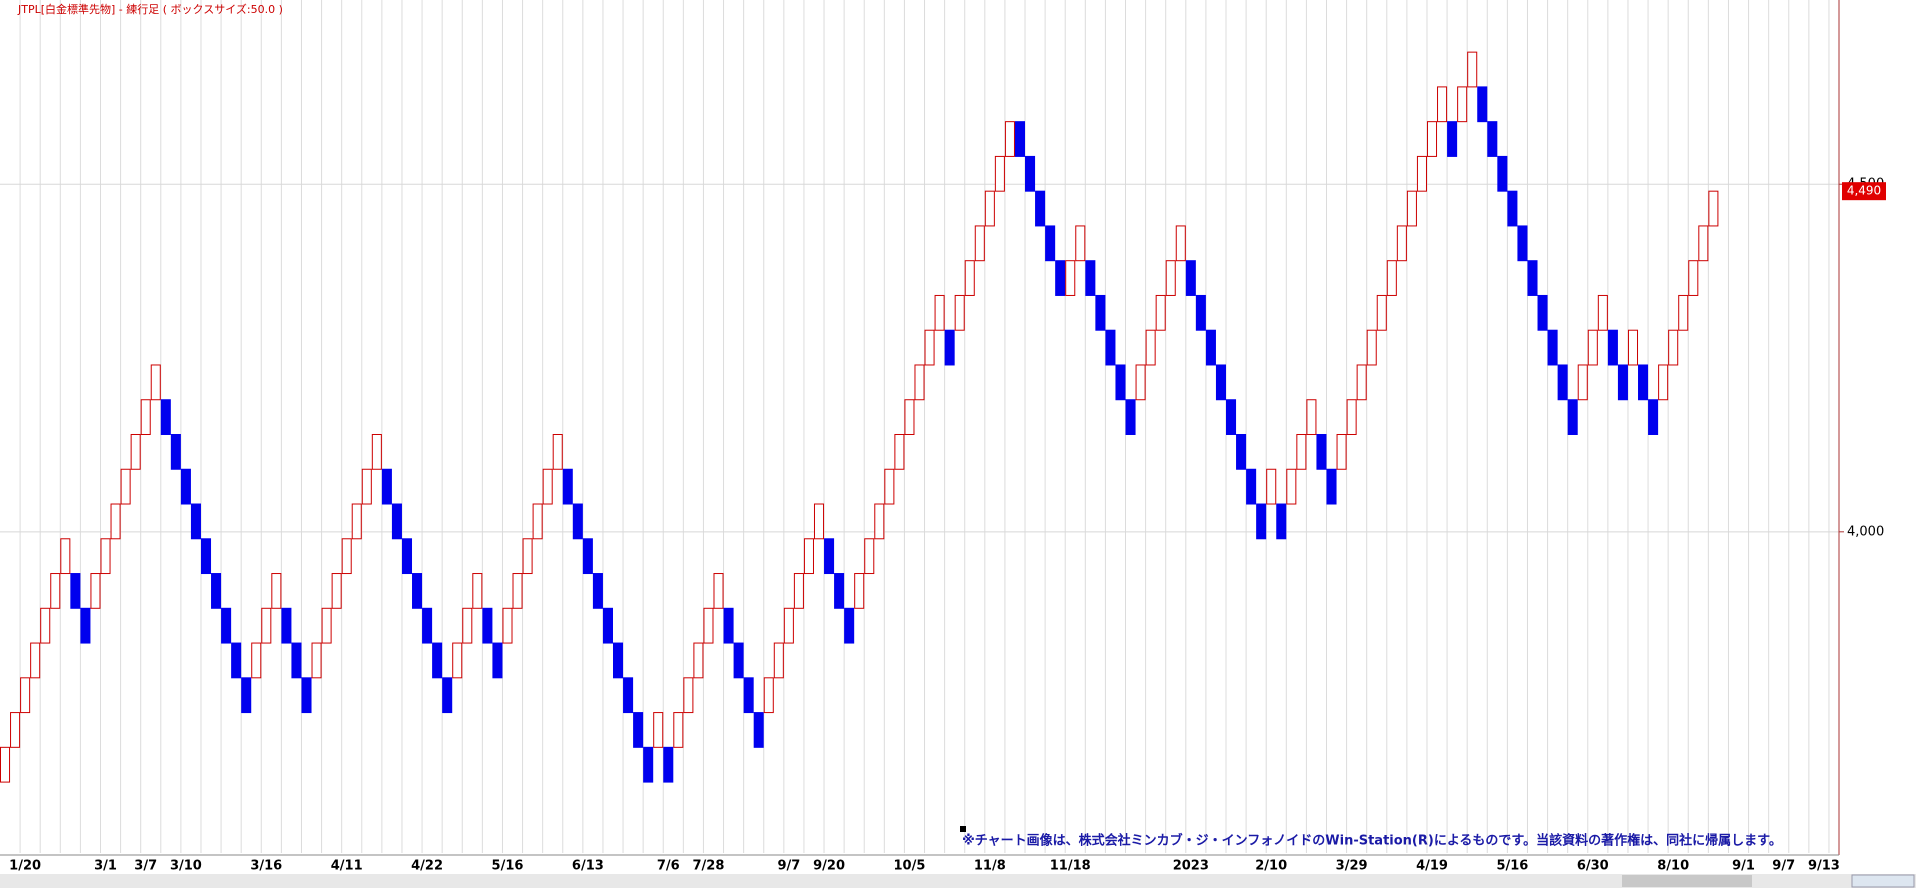 Image resolution: width=1916 pixels, height=888 pixels. What do you see at coordinates (1512, 866) in the screenshot?
I see `x-tick-label: 5/16` at bounding box center [1512, 866].